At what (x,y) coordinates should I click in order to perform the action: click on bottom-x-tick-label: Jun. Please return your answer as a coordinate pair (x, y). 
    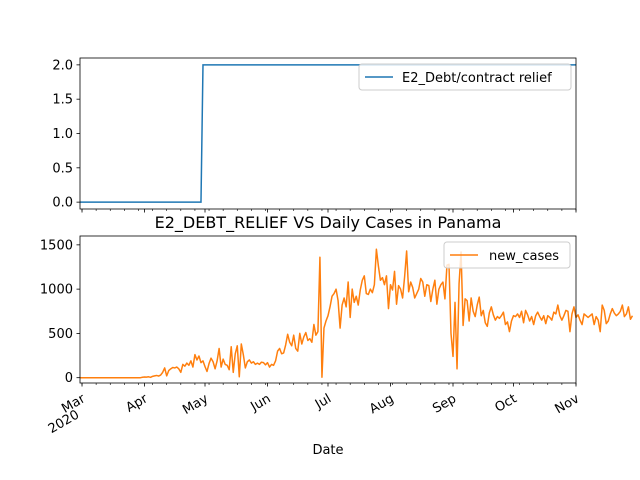
    Looking at the image, I should click on (261, 403).